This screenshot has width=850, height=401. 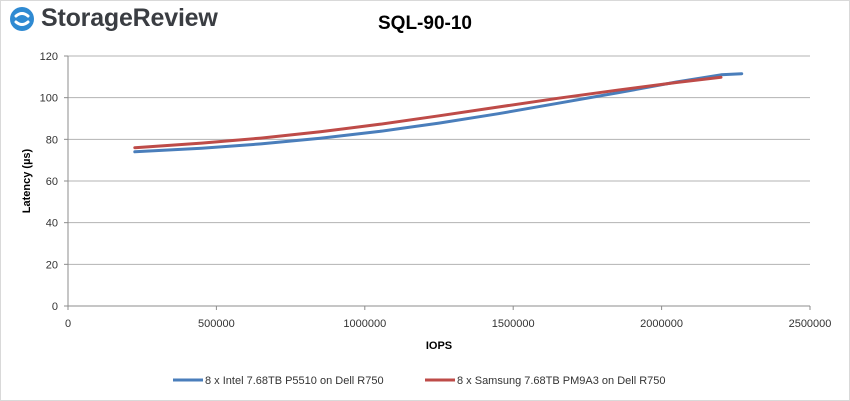 What do you see at coordinates (129, 18) in the screenshot?
I see `logo-text: StorageReview` at bounding box center [129, 18].